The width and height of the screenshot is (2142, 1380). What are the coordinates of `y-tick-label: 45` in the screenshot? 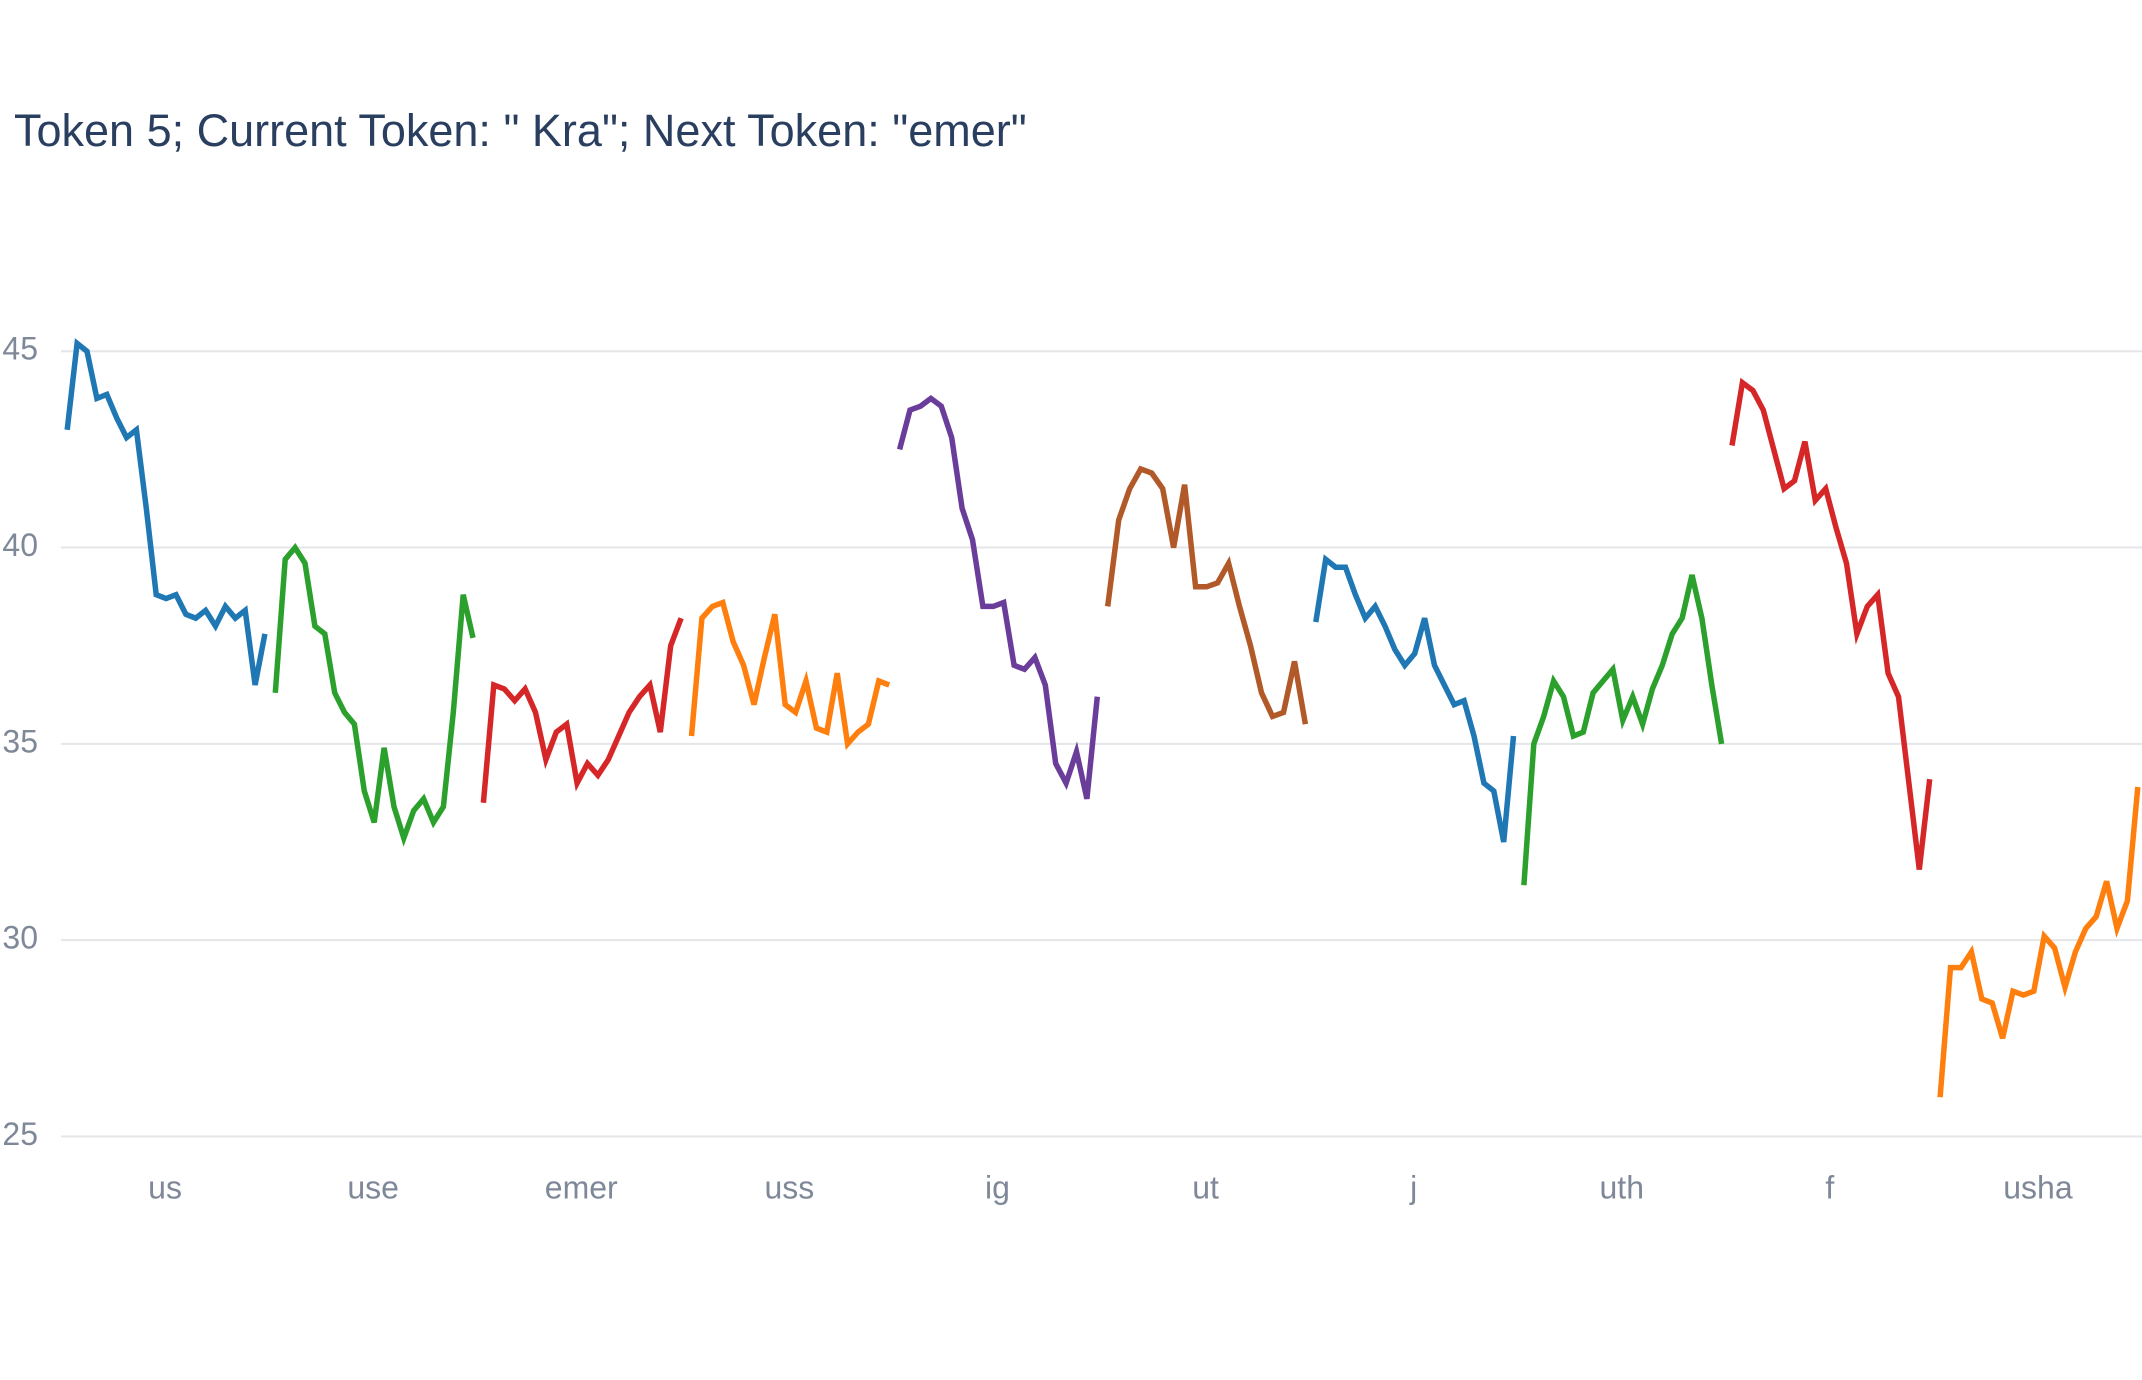 It's located at (20, 349).